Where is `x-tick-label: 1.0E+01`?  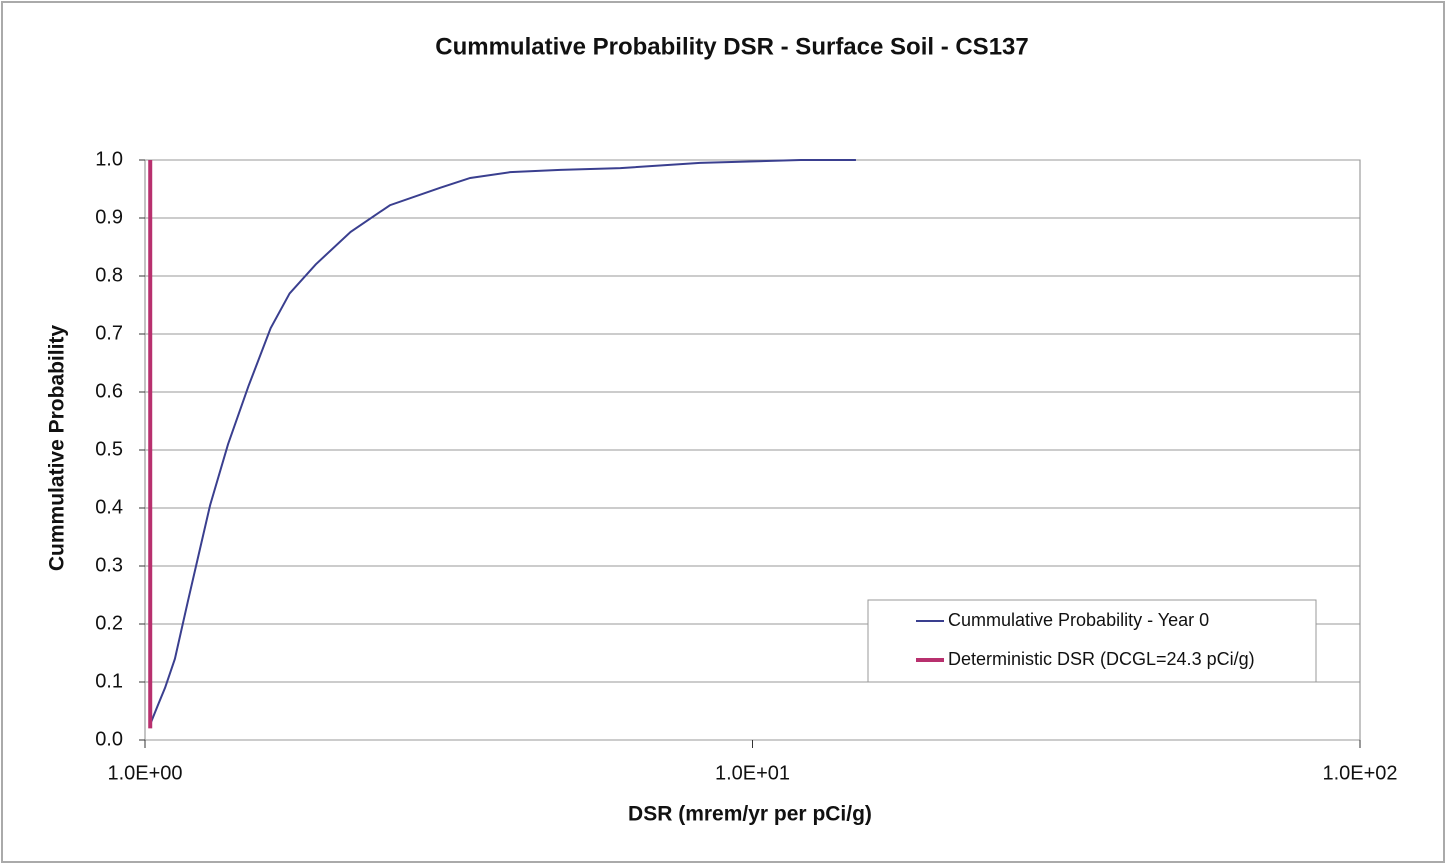 x-tick-label: 1.0E+01 is located at coordinates (752, 773).